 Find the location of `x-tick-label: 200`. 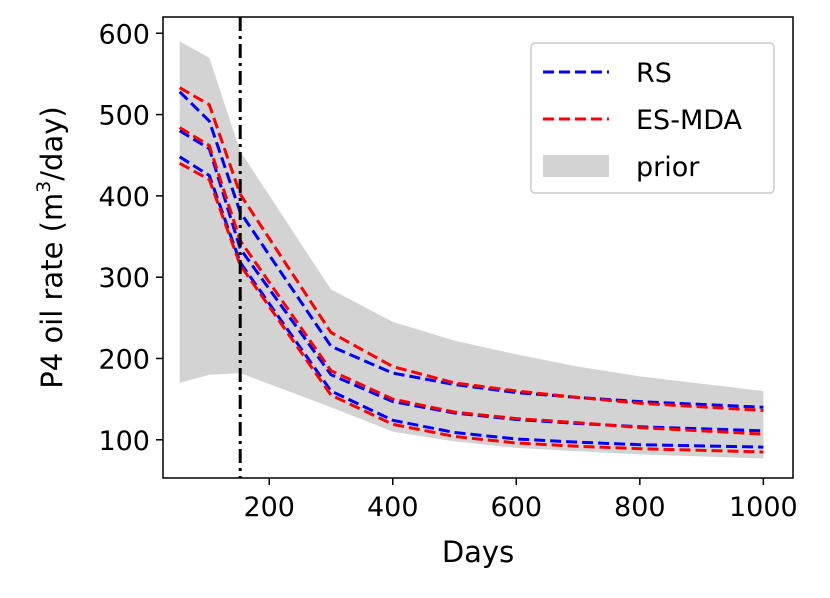

x-tick-label: 200 is located at coordinates (269, 507).